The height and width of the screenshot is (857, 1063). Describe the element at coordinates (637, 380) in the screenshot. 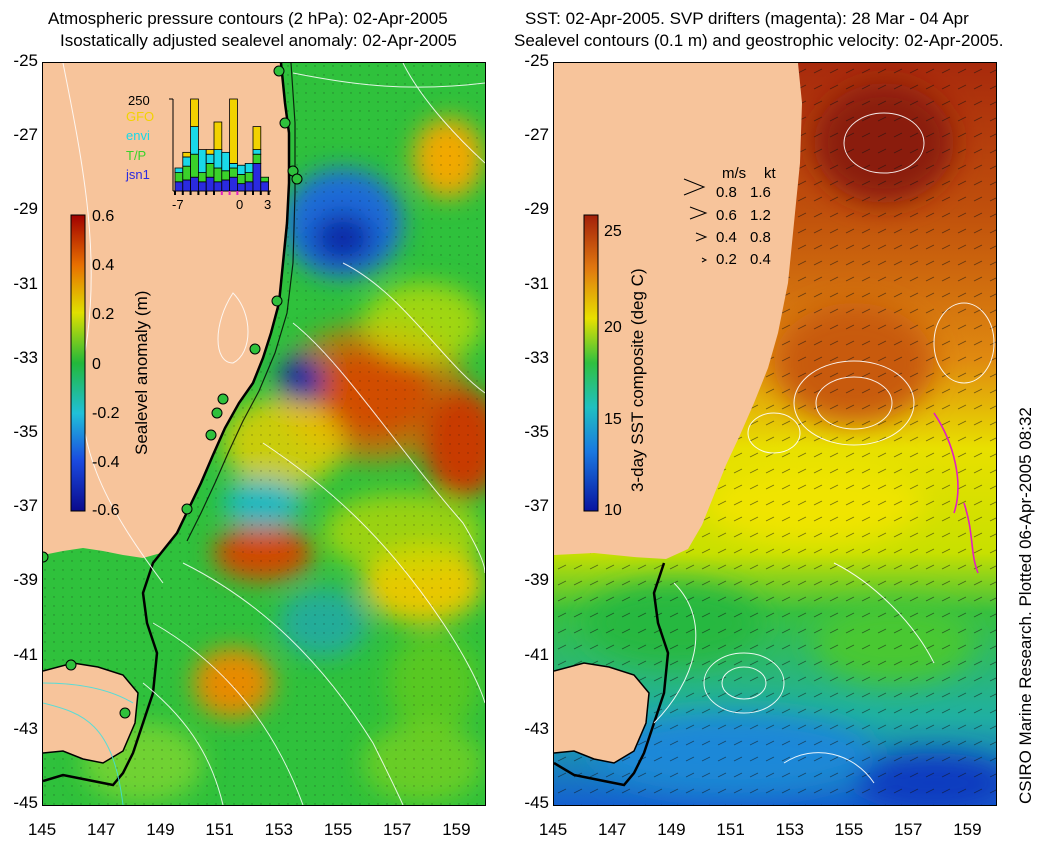

I see `sst-colorbar-label: 3-day SST composite (deg C)` at that location.